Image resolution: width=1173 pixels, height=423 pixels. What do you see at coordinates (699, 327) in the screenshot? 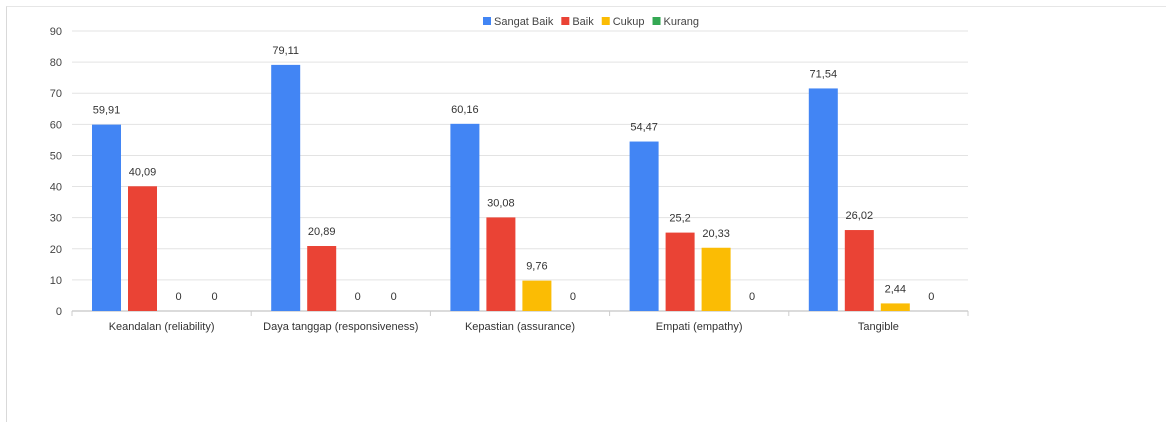
I see `x-category-label: Empati (empathy)` at bounding box center [699, 327].